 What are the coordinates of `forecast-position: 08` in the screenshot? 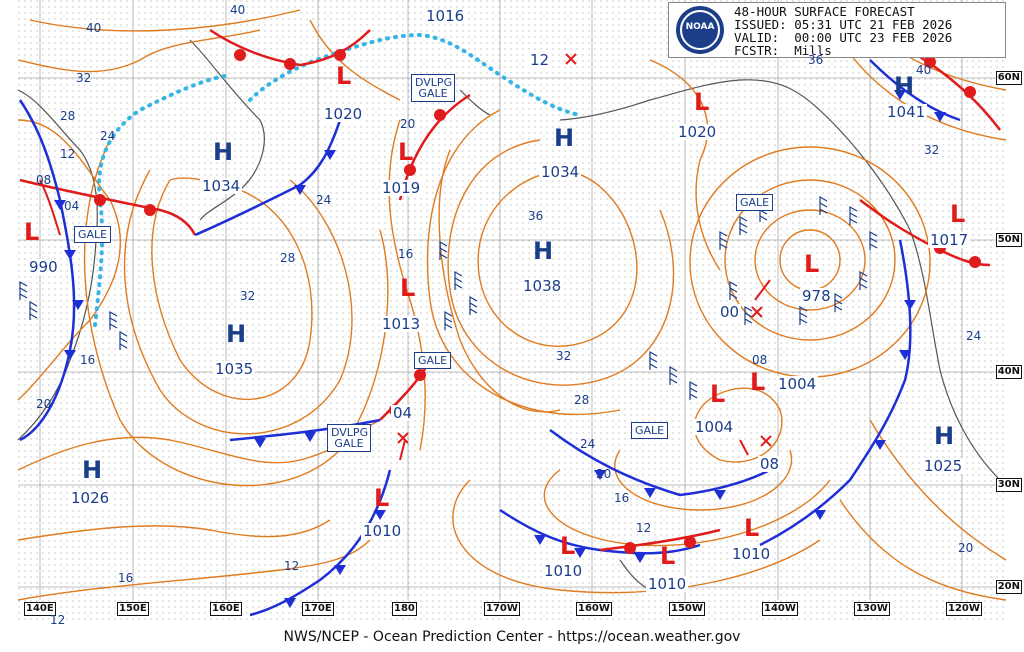 It's located at (770, 464).